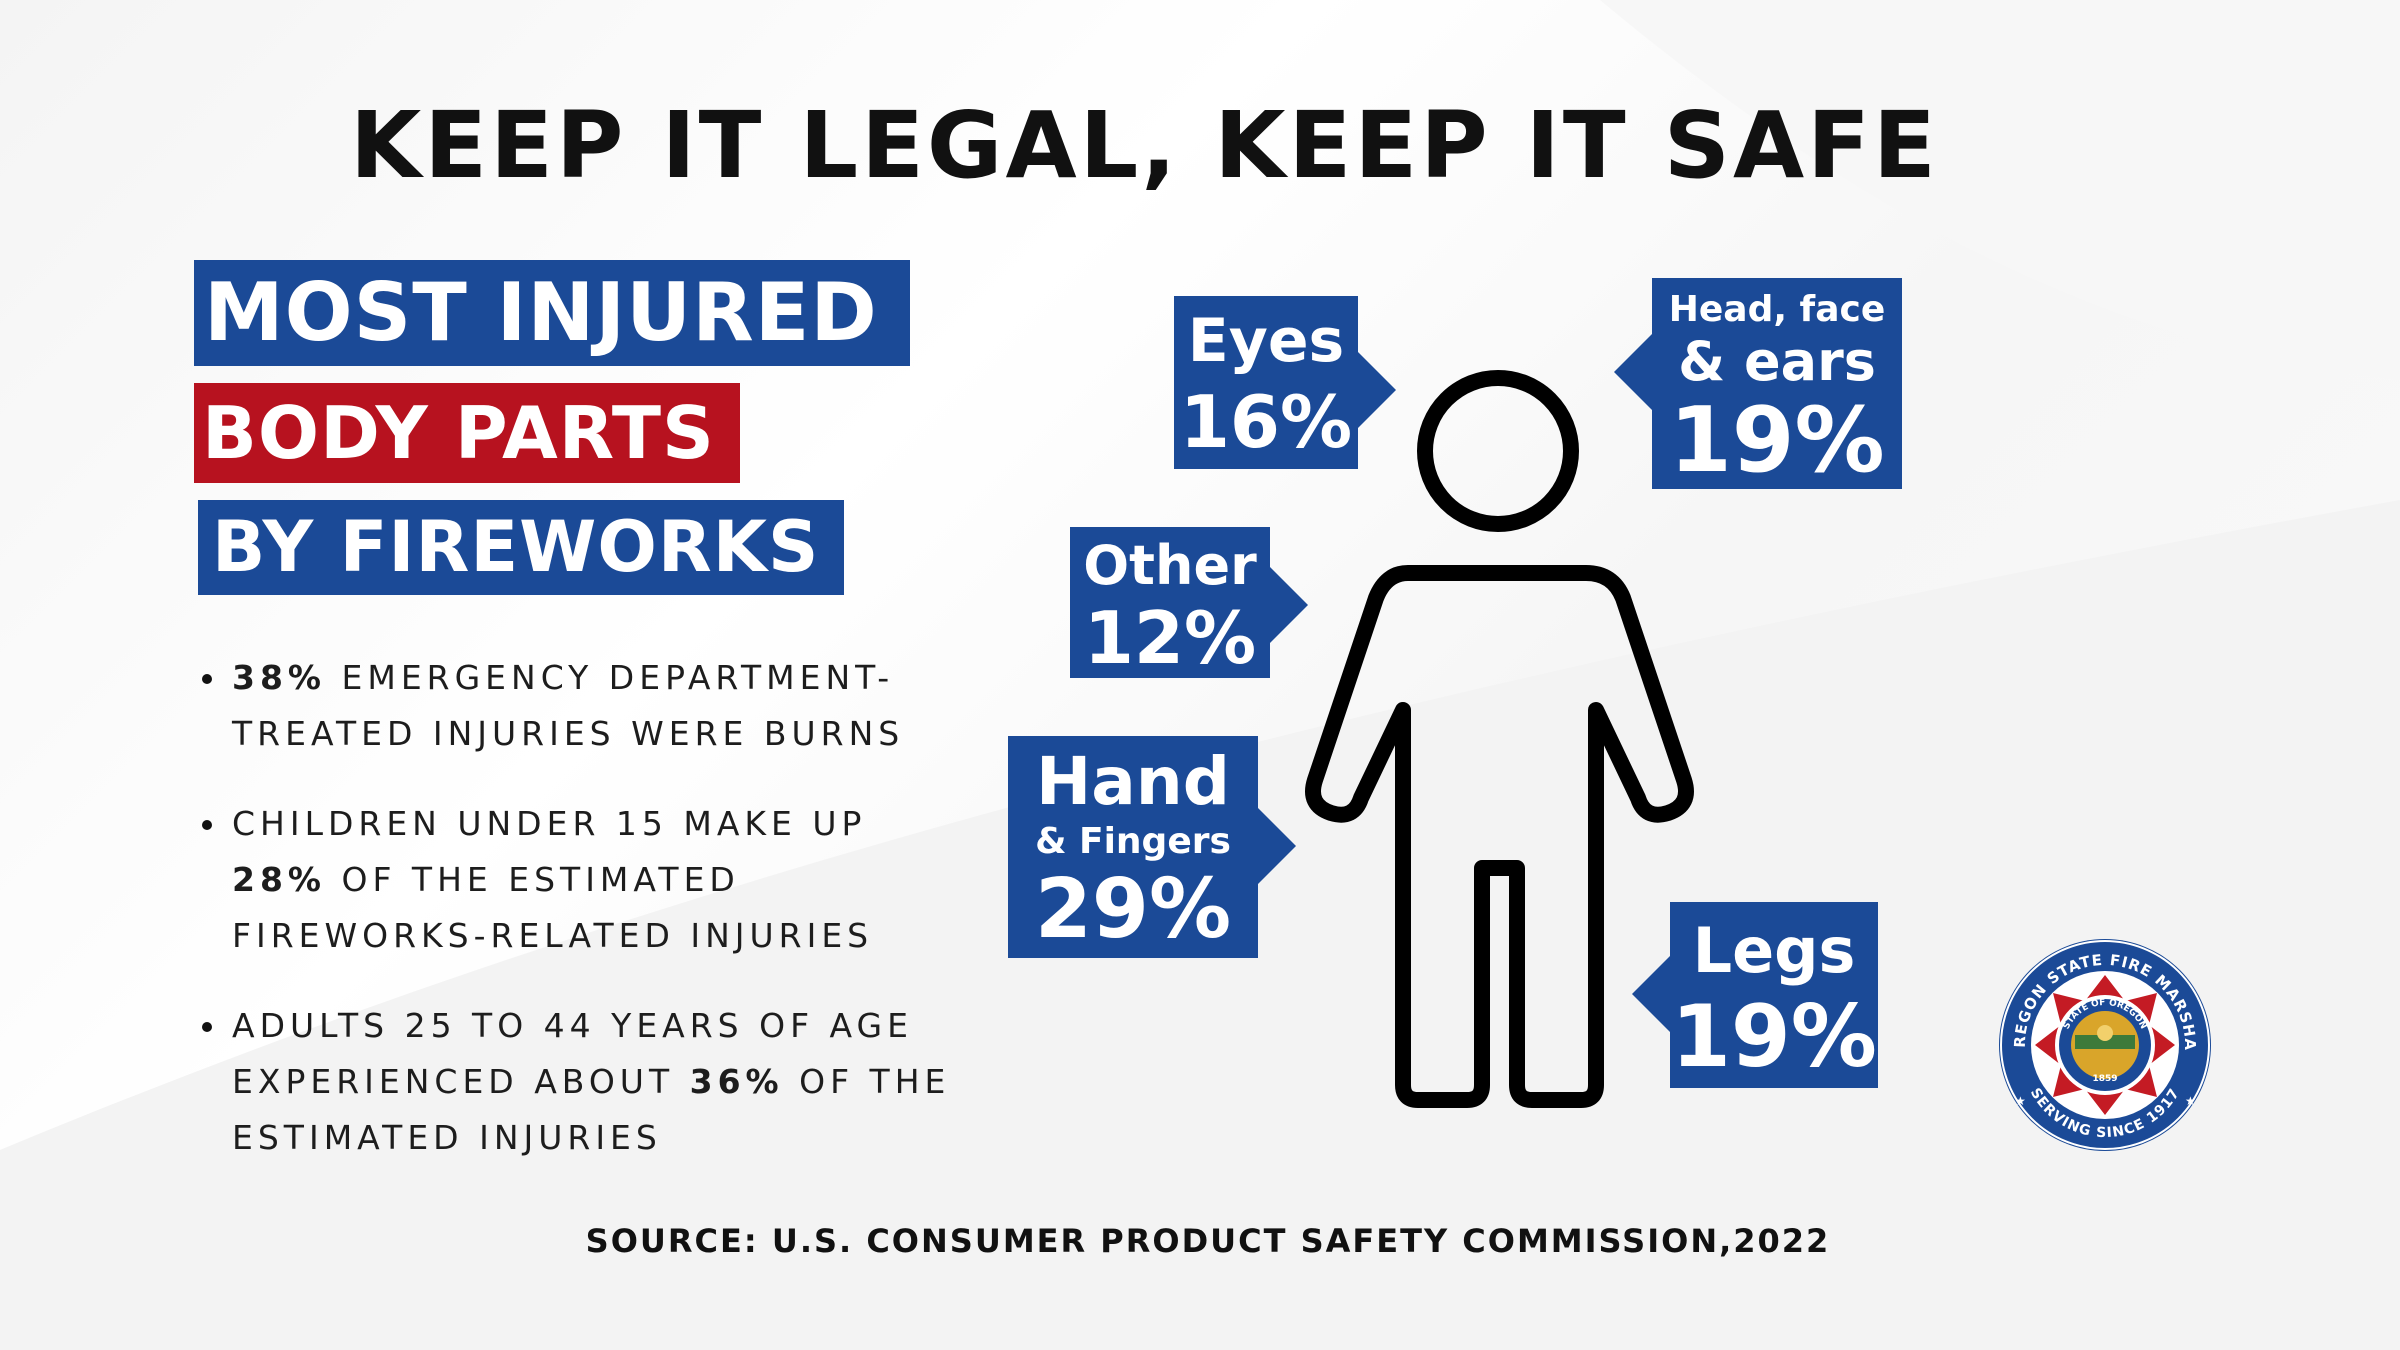  Describe the element at coordinates (552, 313) in the screenshot. I see `heading-line-most-injured: MOST INJURED` at that location.